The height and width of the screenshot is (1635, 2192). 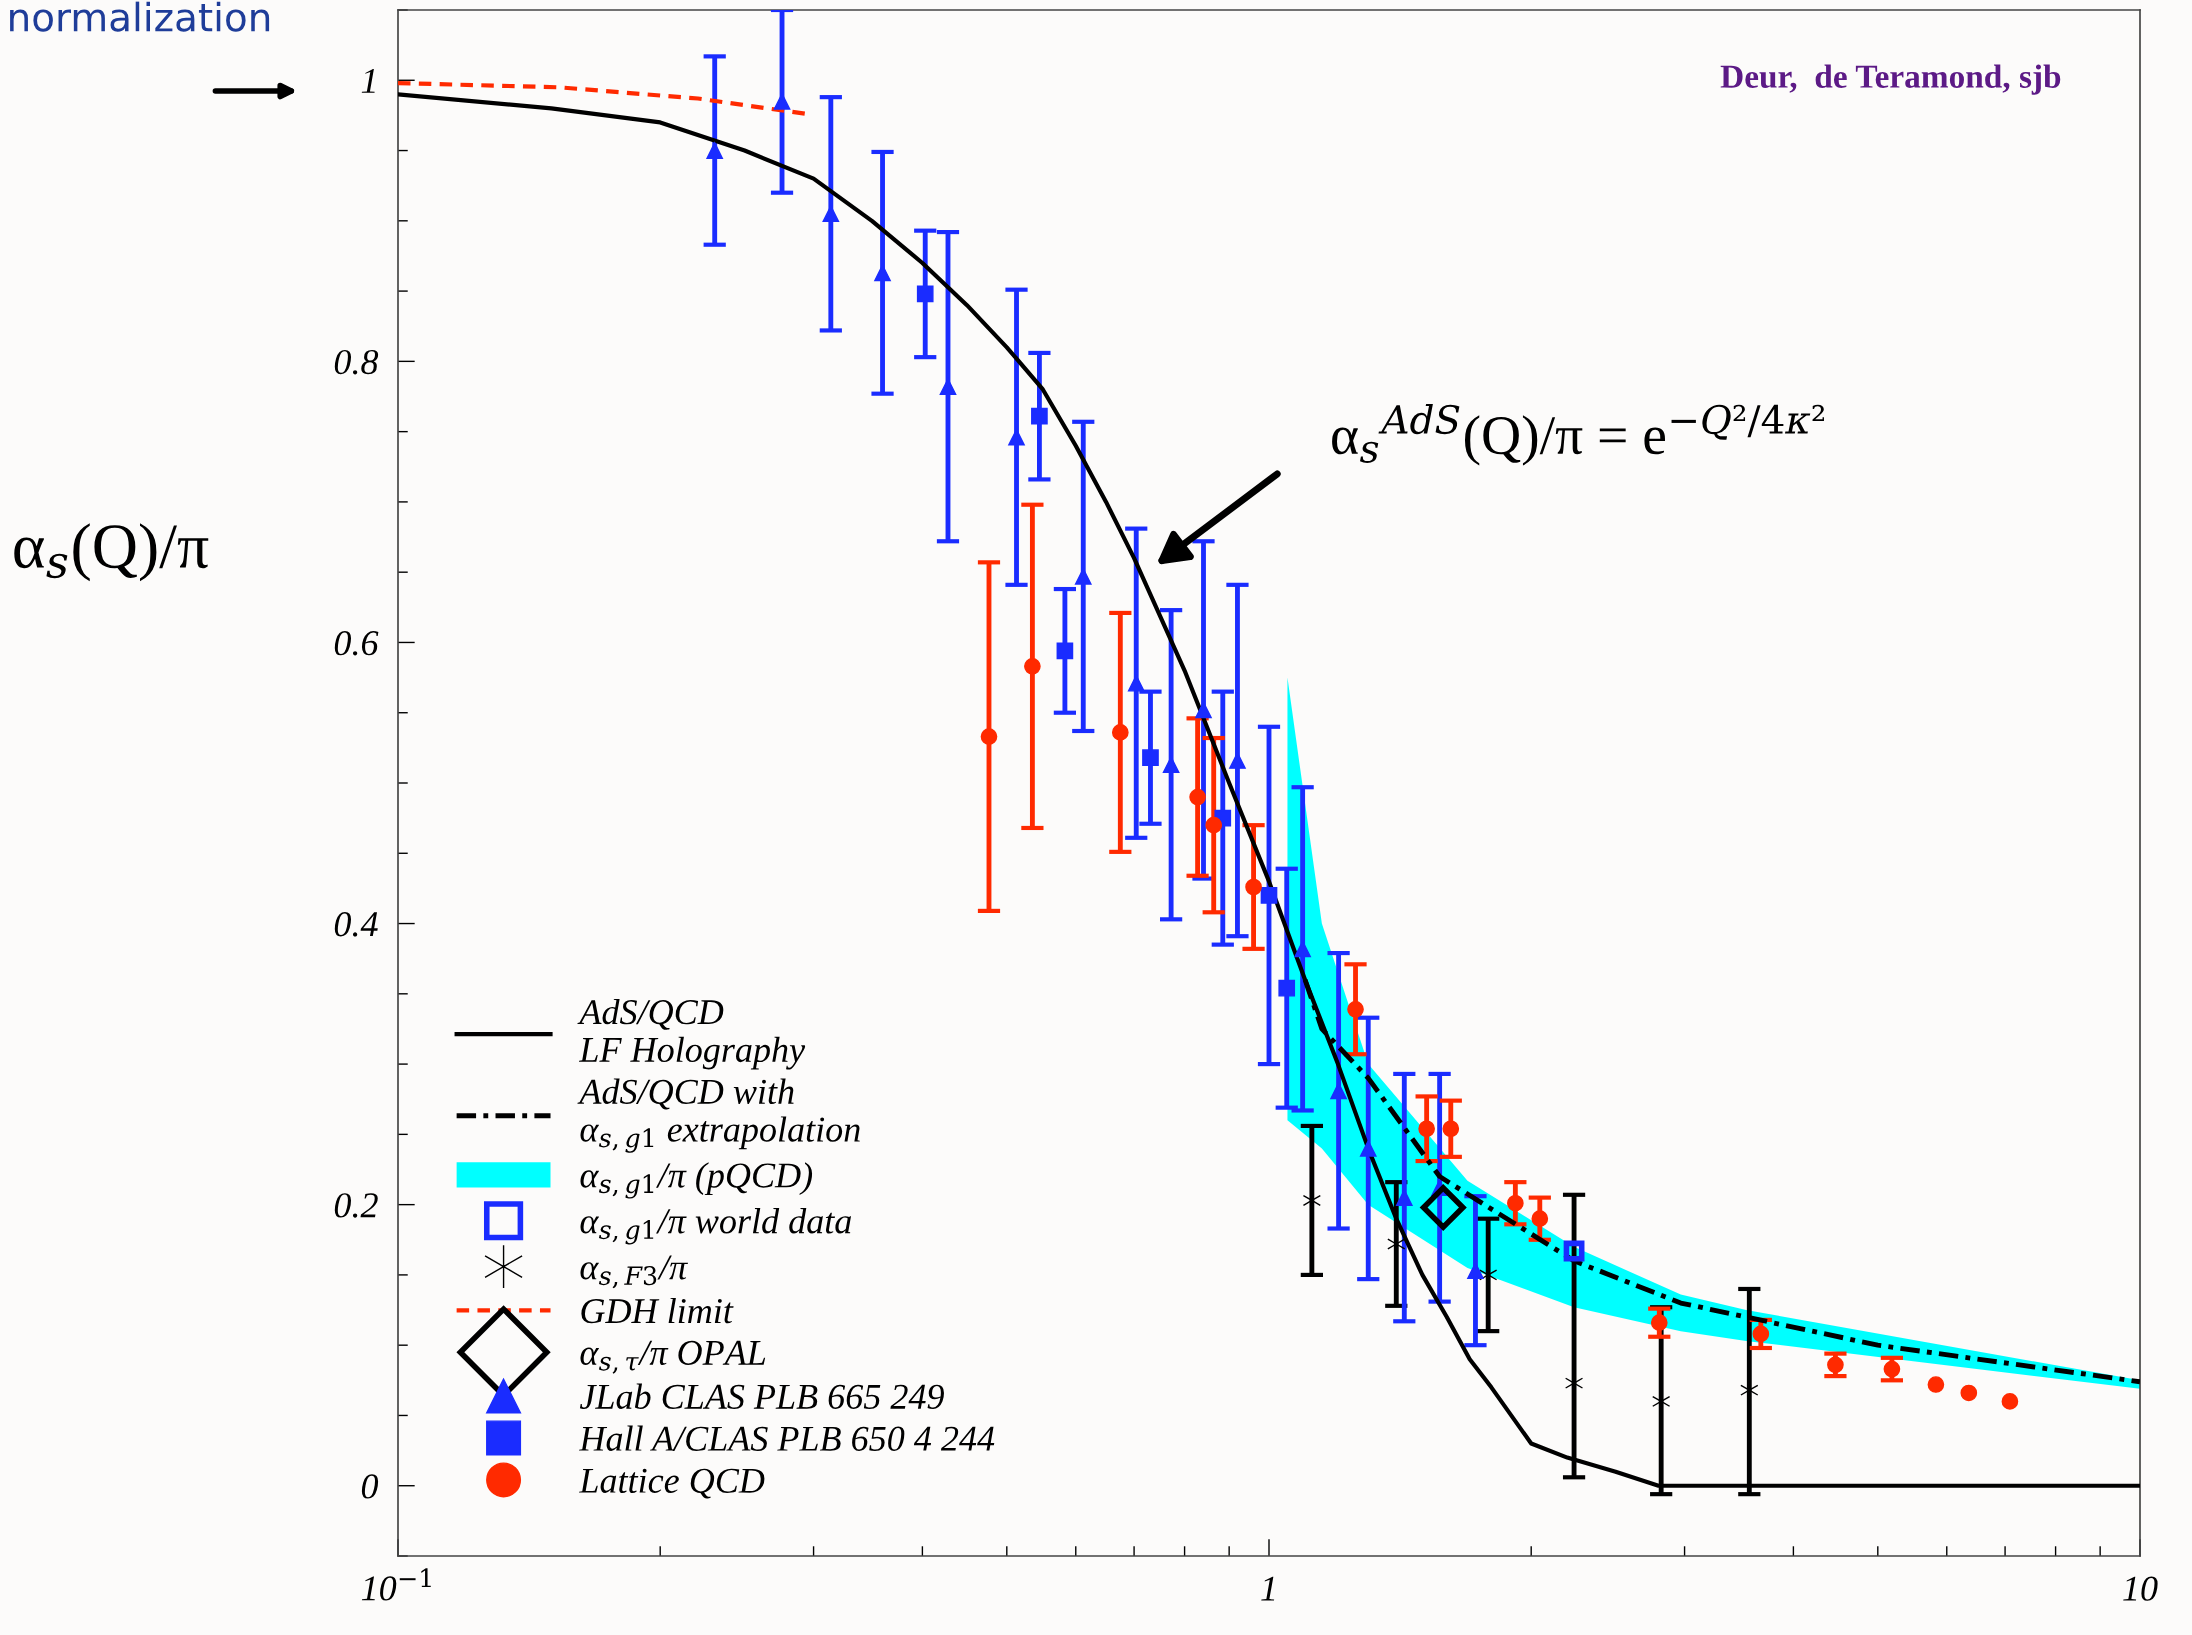 What do you see at coordinates (396, 1584) in the screenshot?
I see `x-tick-label: 10$^{−1}$` at bounding box center [396, 1584].